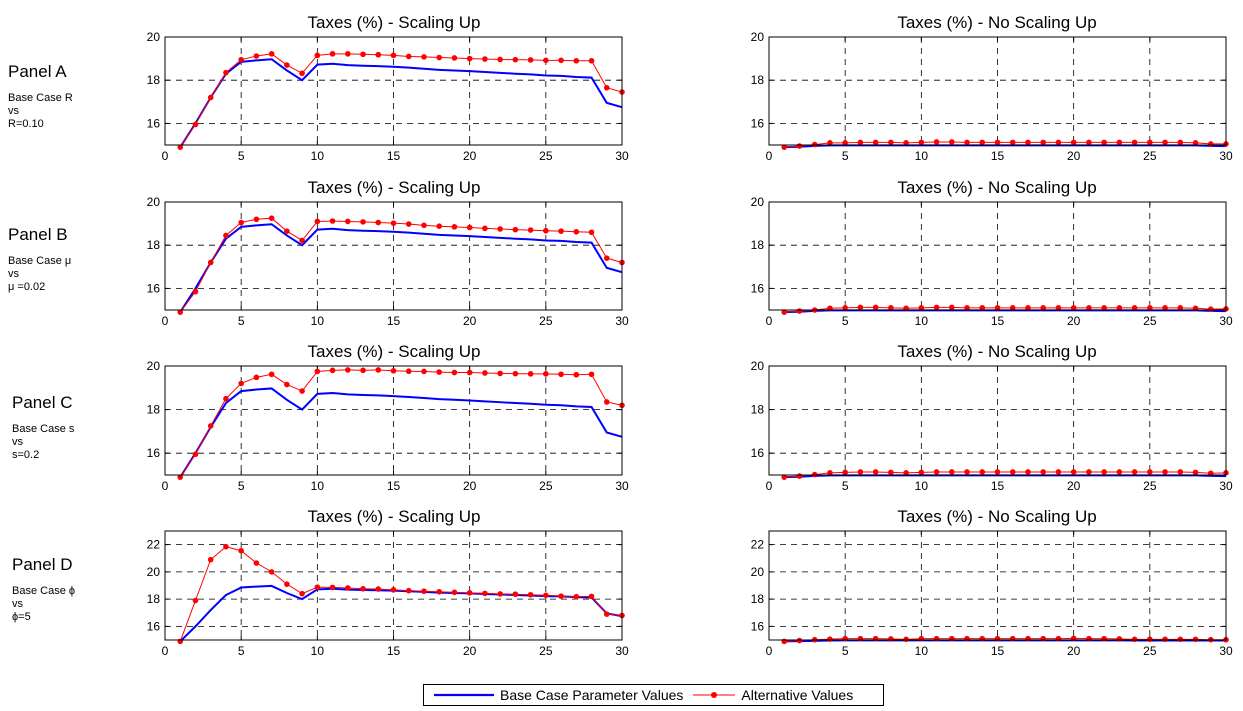  Describe the element at coordinates (1074, 651) in the screenshot. I see `chart-8-xtick-label: 20` at that location.